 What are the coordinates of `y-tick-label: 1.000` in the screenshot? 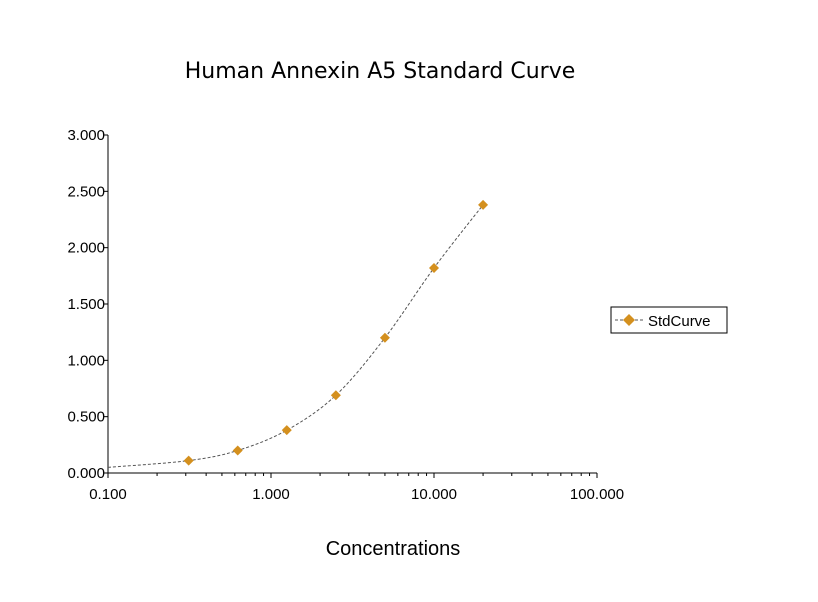 It's located at (86, 360).